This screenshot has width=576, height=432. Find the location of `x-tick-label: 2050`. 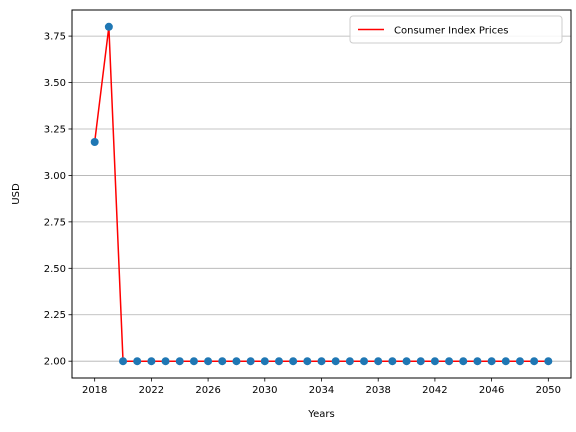

x-tick-label: 2050 is located at coordinates (548, 390).